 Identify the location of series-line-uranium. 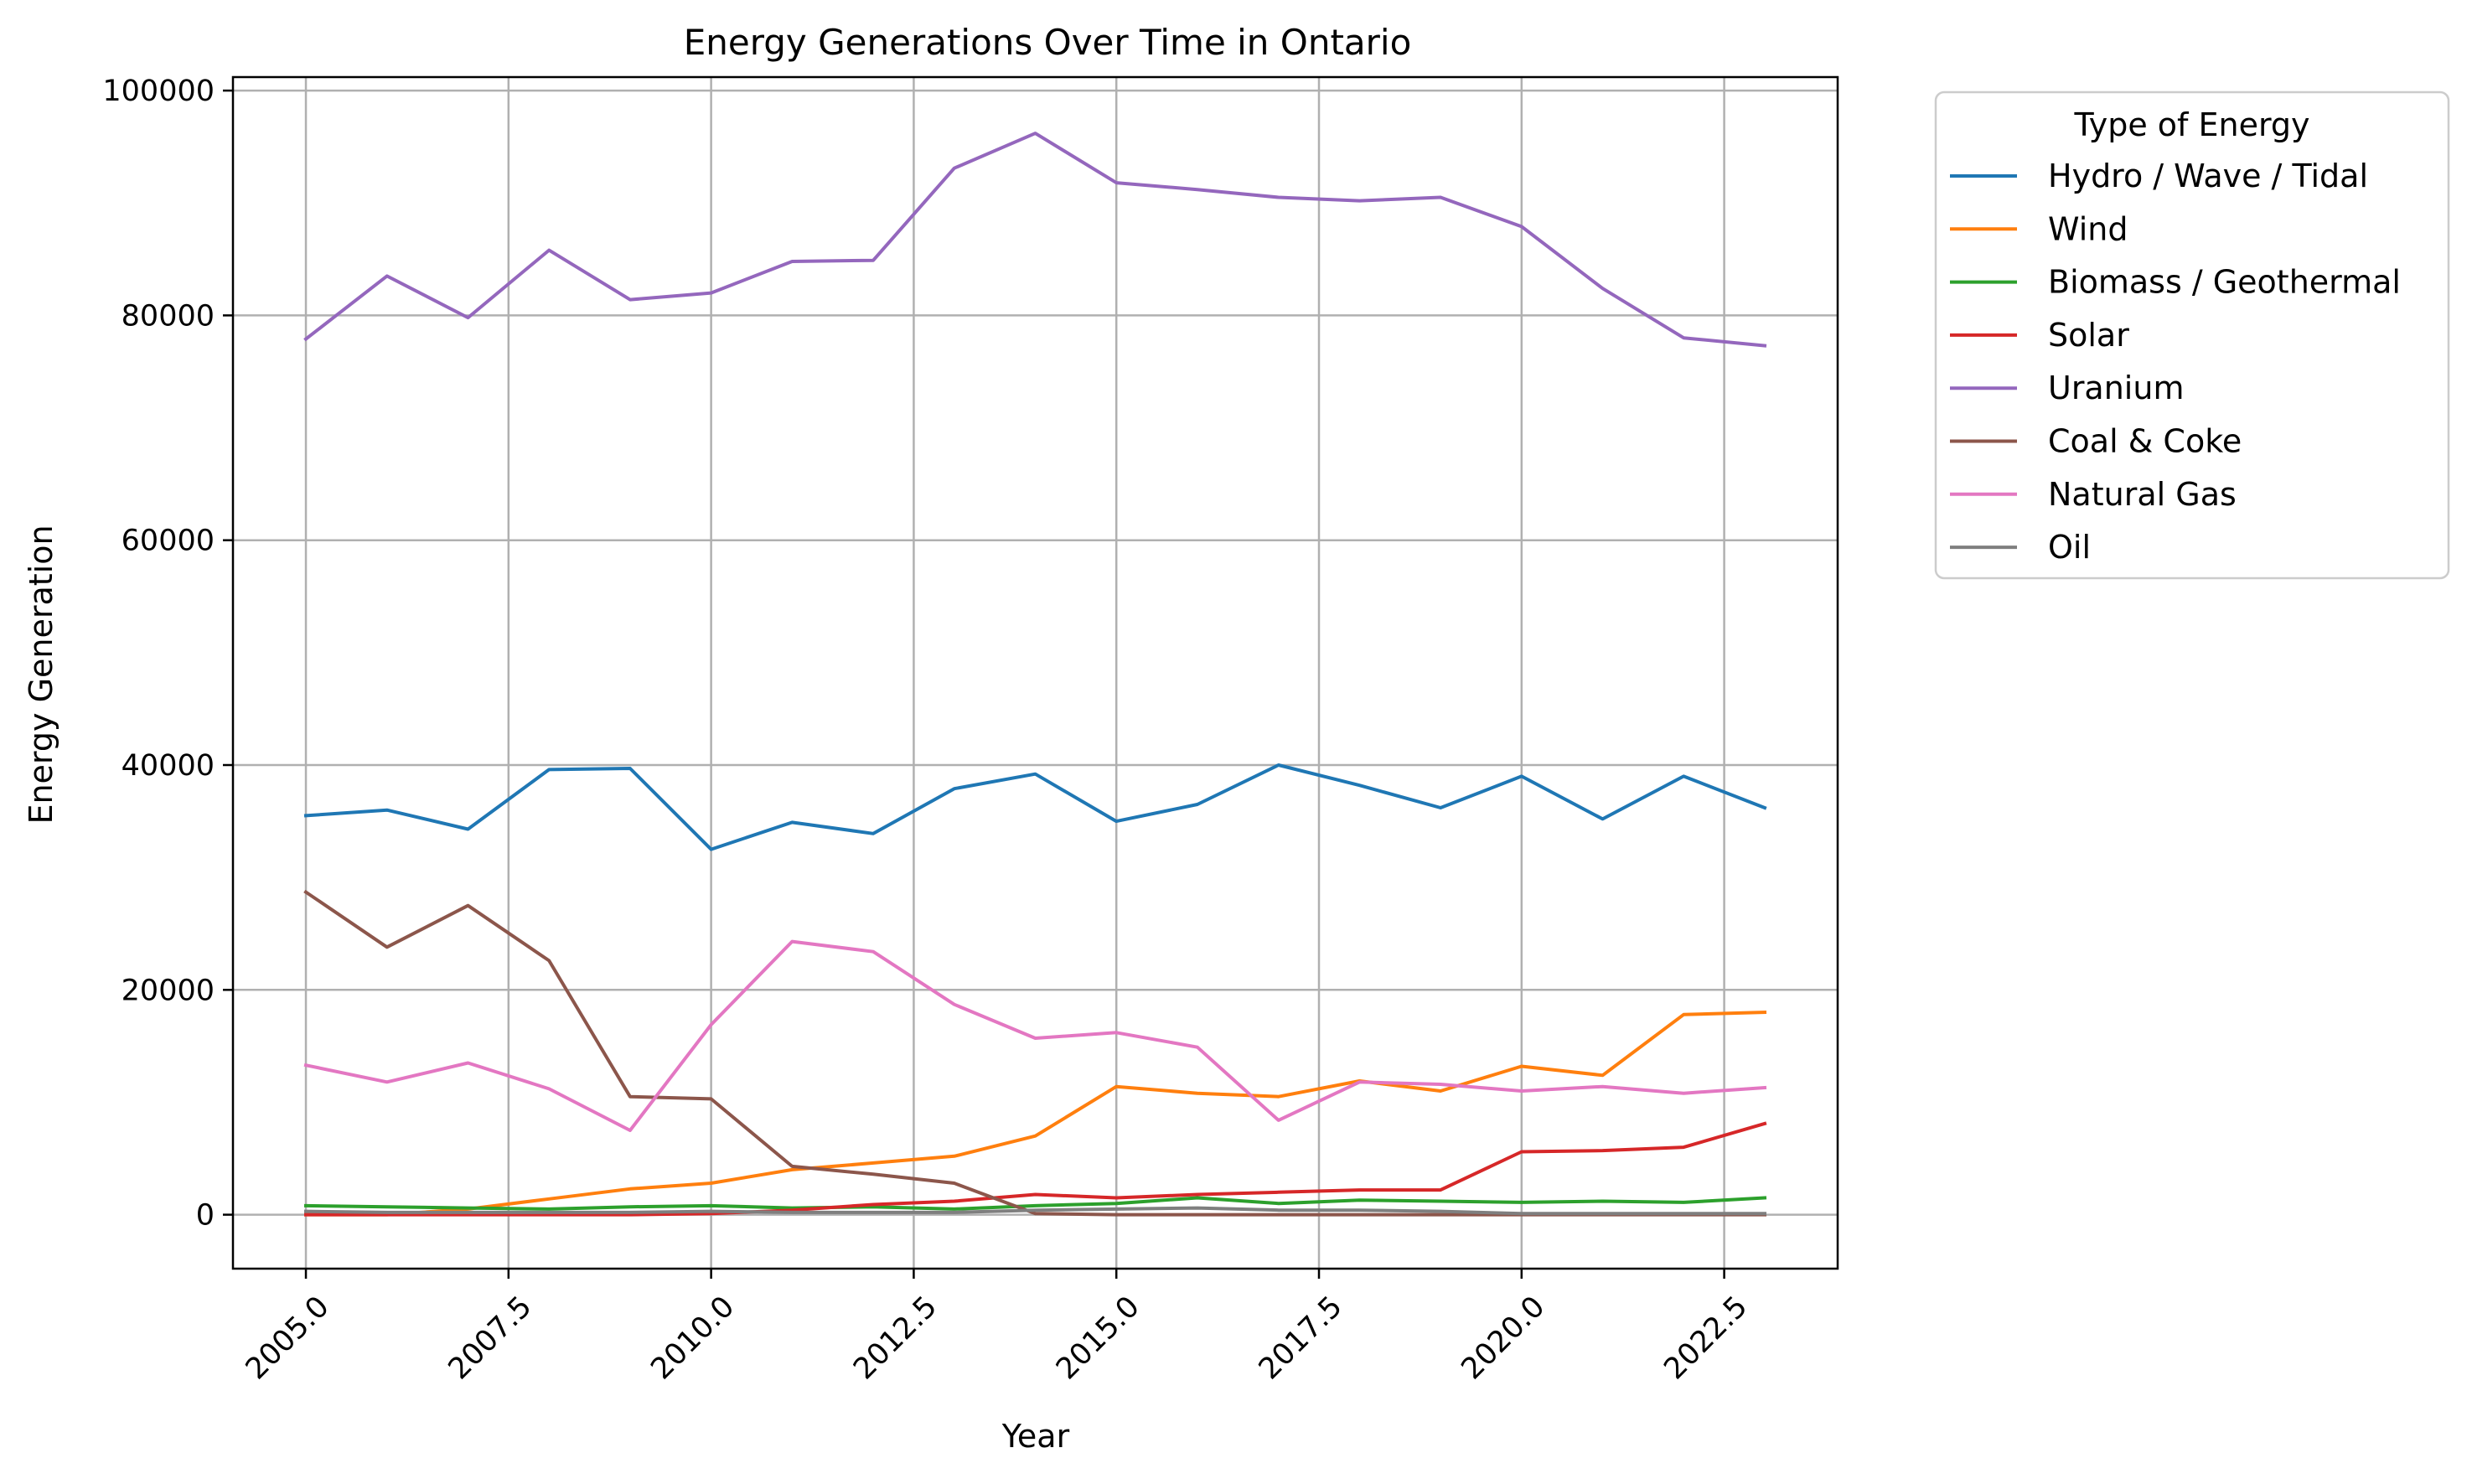
(1035, 240).